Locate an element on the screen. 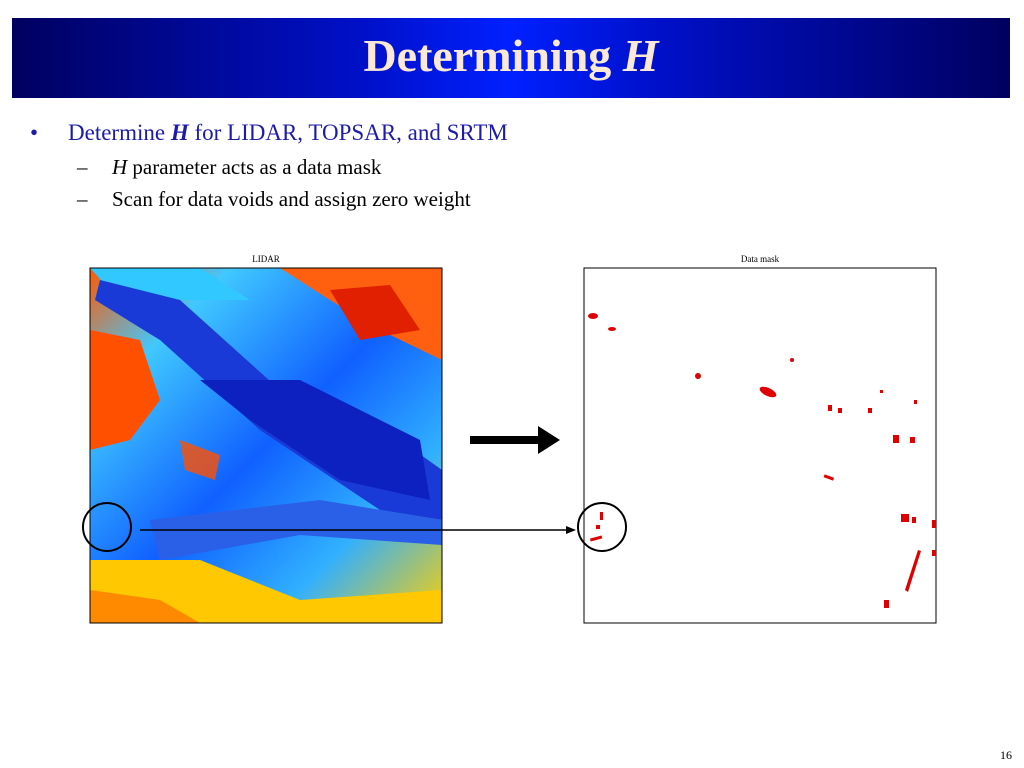 The height and width of the screenshot is (768, 1024). connector-head is located at coordinates (571, 530).